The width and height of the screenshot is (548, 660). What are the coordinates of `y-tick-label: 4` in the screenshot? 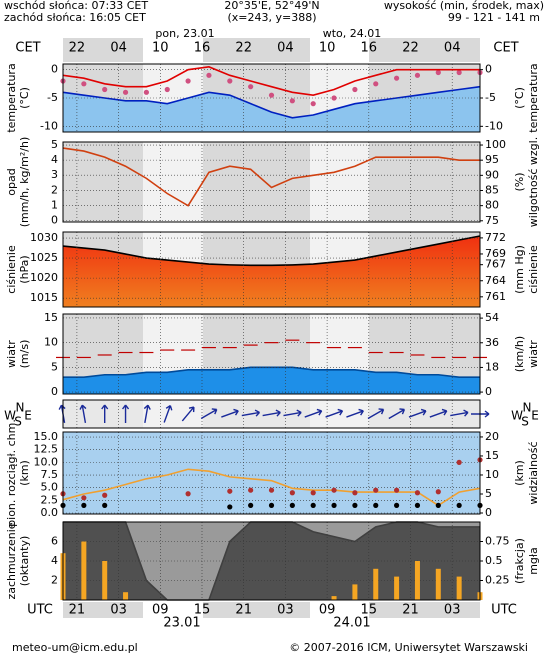 It's located at (54, 159).